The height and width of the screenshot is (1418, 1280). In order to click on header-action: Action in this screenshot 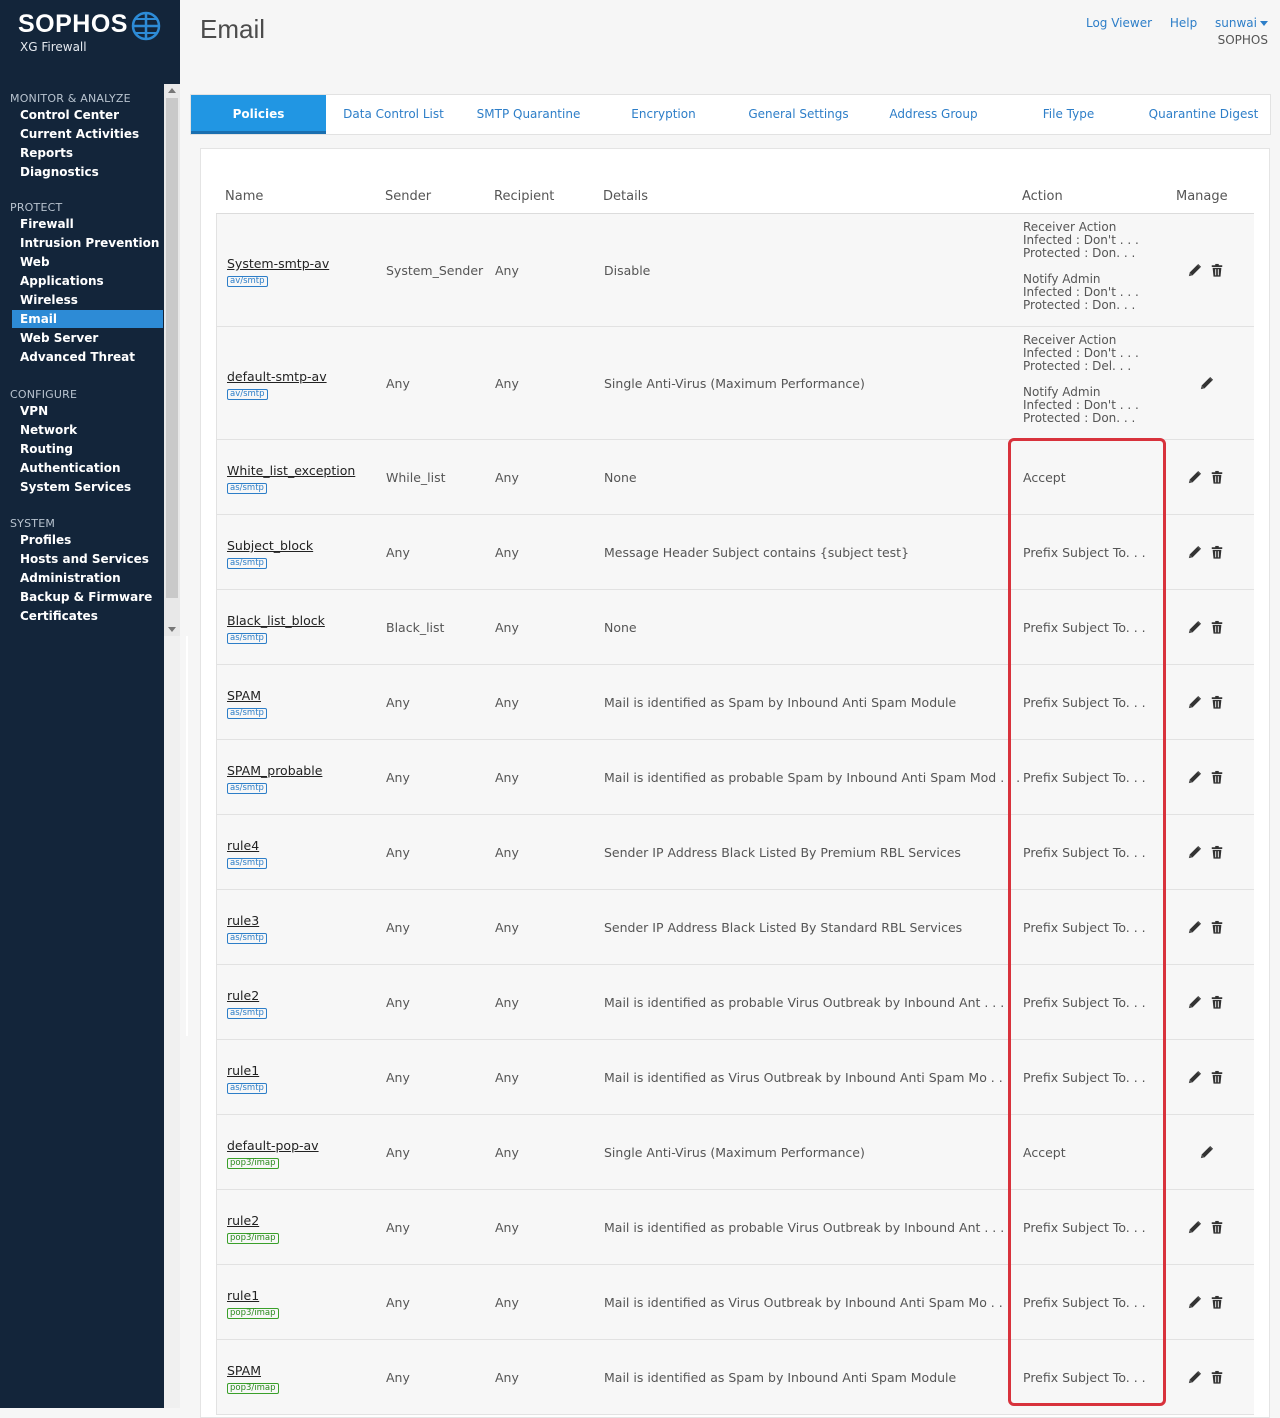, I will do `click(1042, 196)`.